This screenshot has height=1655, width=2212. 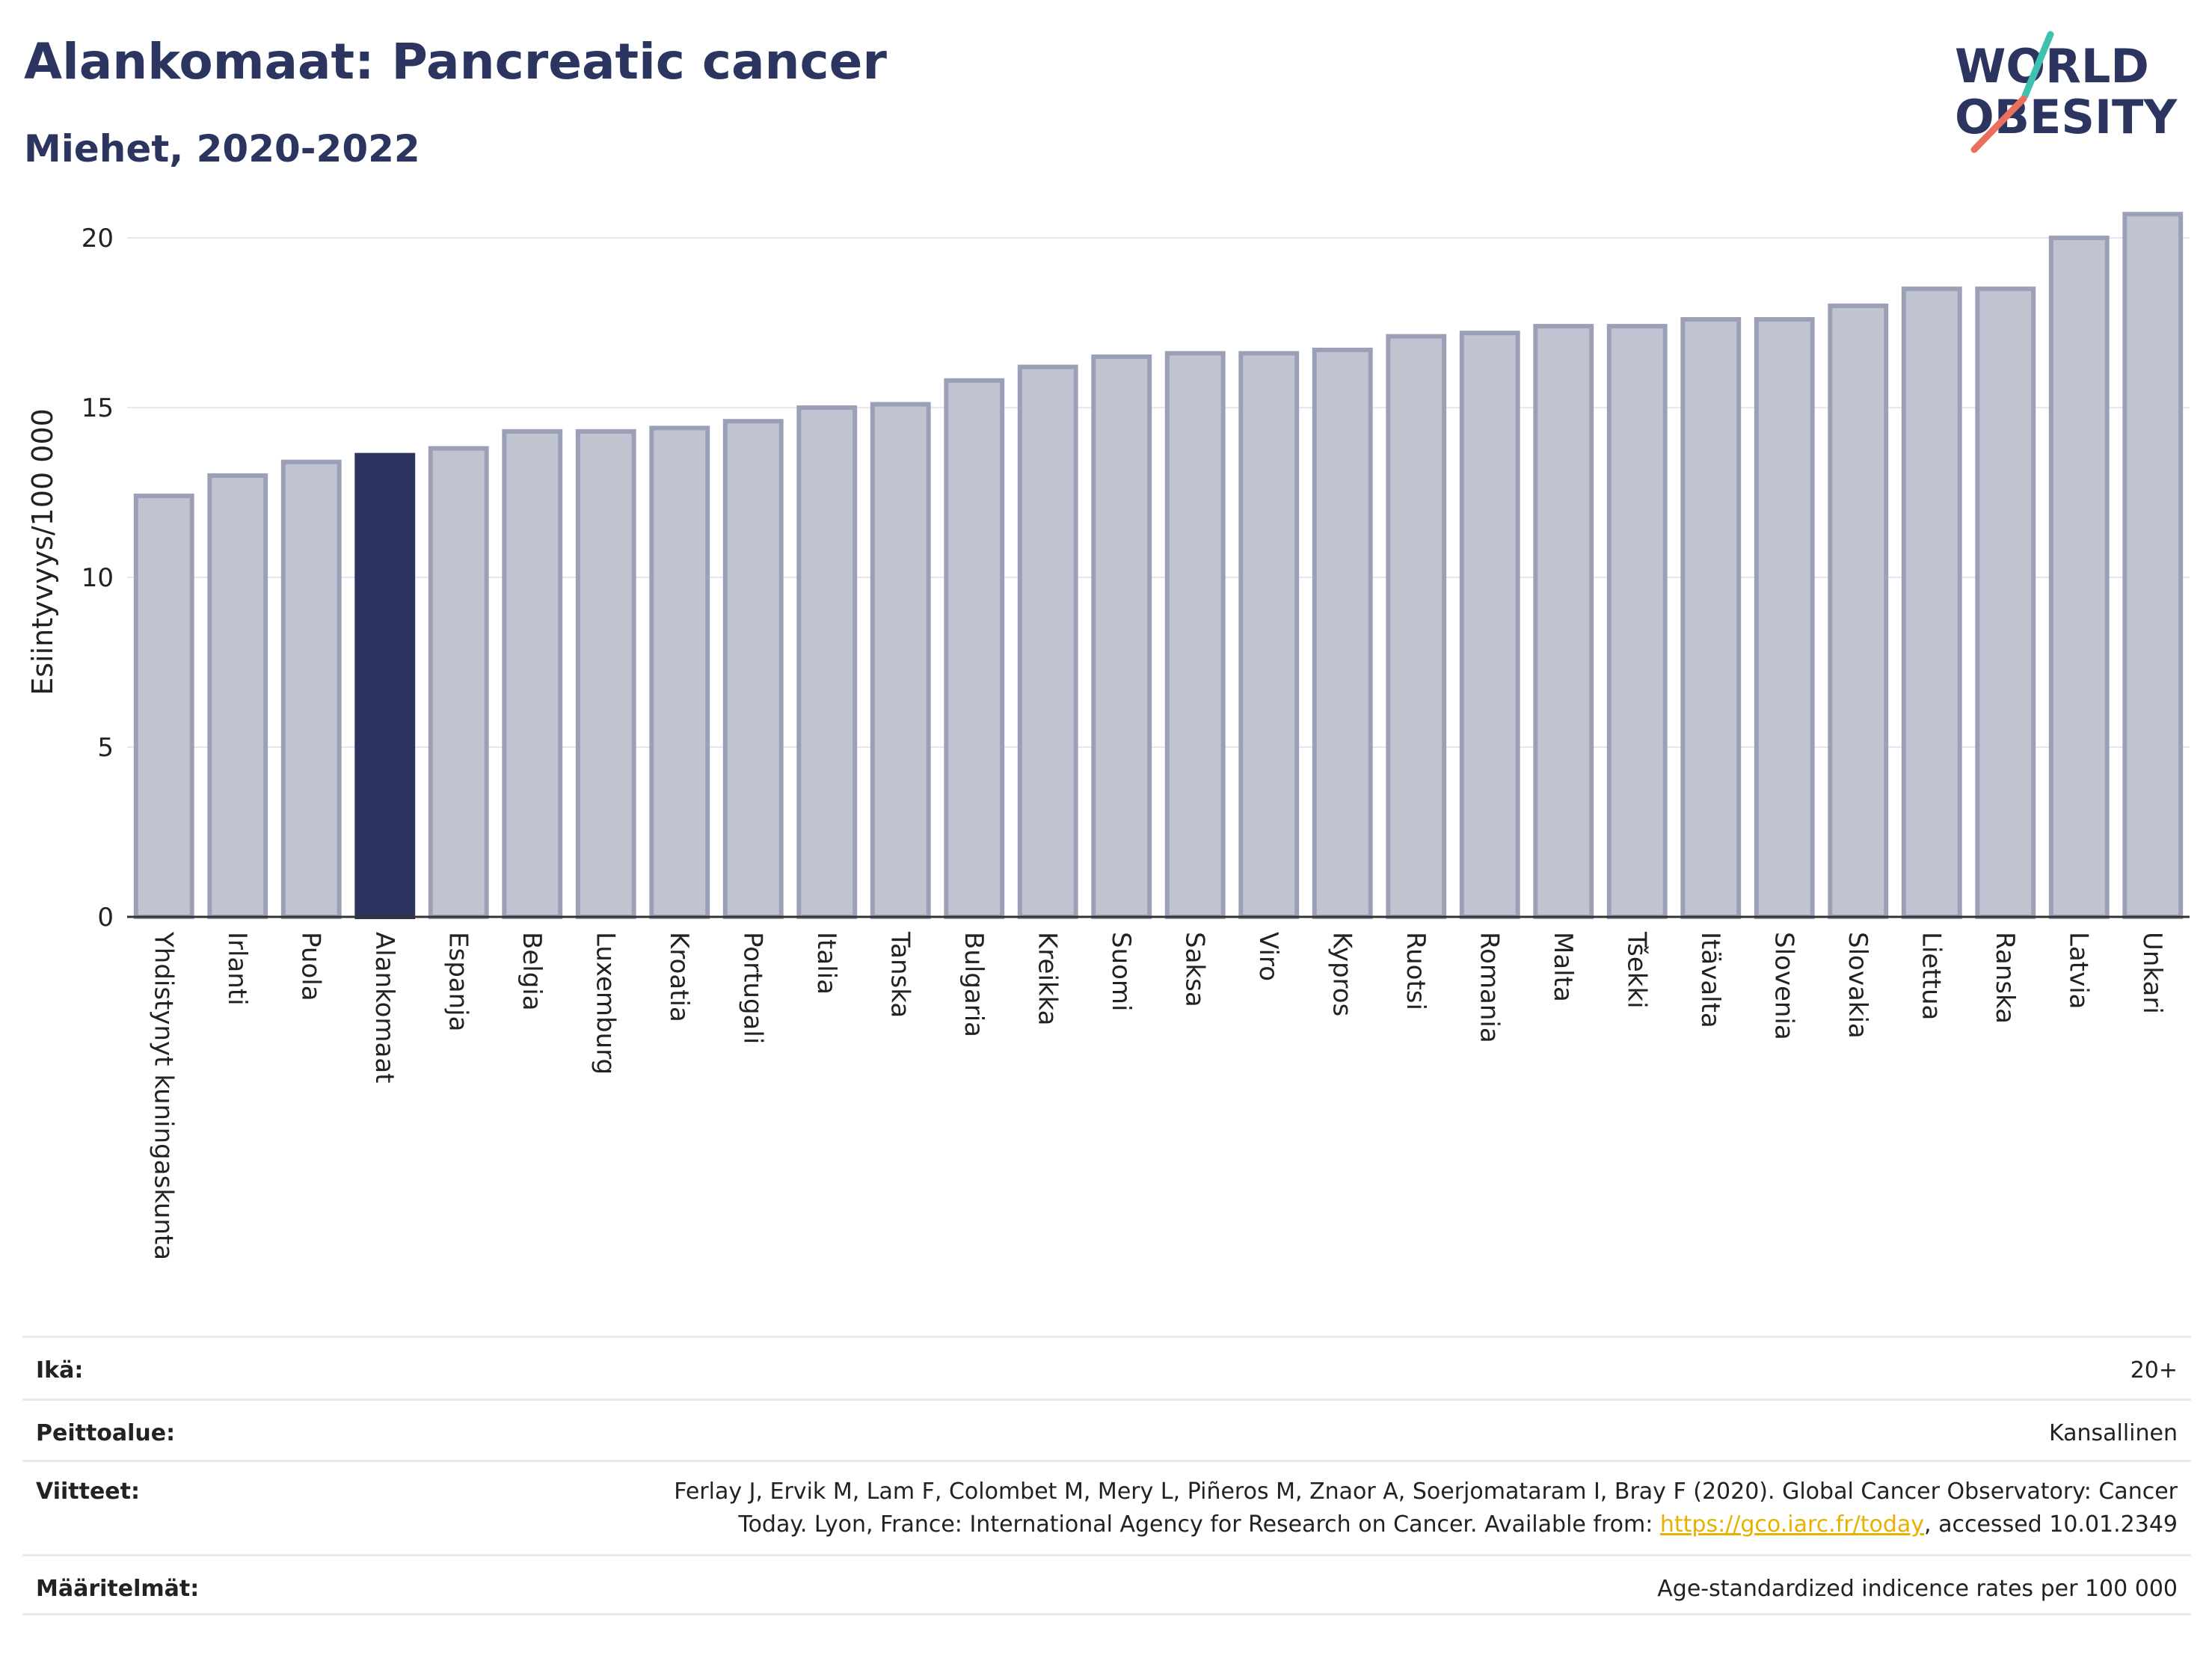 I want to click on bar-highlighted, so click(x=385, y=685).